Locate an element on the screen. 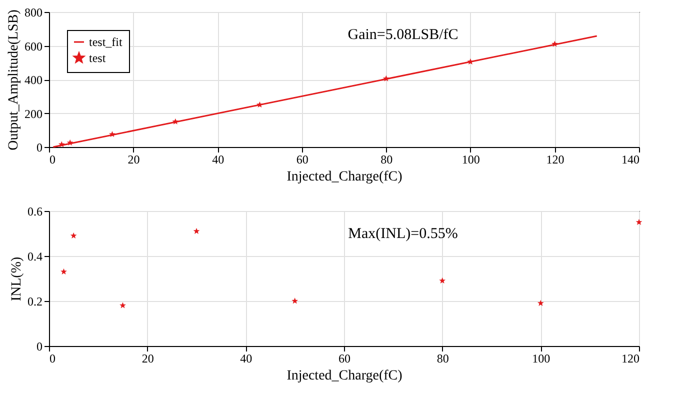  y-tick-label: 0.4 is located at coordinates (35, 257).